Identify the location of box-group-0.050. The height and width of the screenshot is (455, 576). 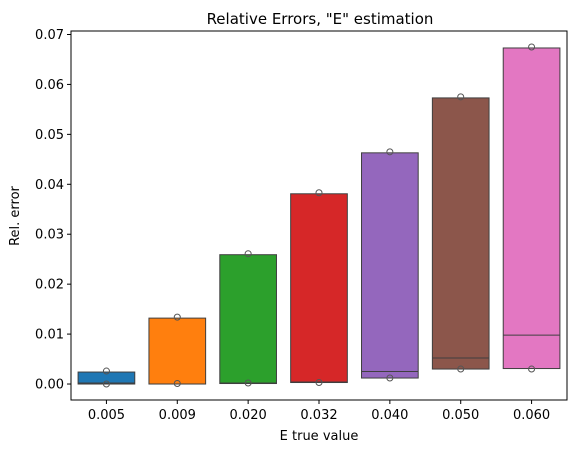
(460, 233).